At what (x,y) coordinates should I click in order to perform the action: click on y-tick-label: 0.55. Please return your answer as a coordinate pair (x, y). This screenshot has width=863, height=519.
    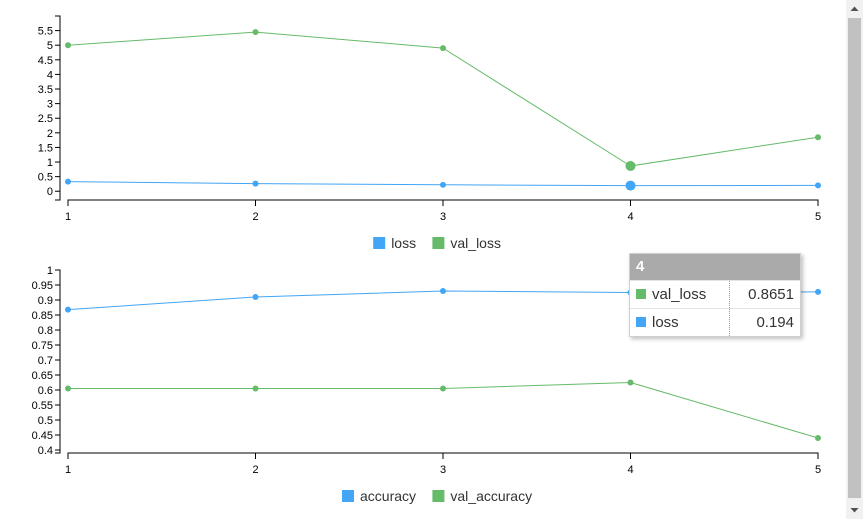
    Looking at the image, I should click on (42, 406).